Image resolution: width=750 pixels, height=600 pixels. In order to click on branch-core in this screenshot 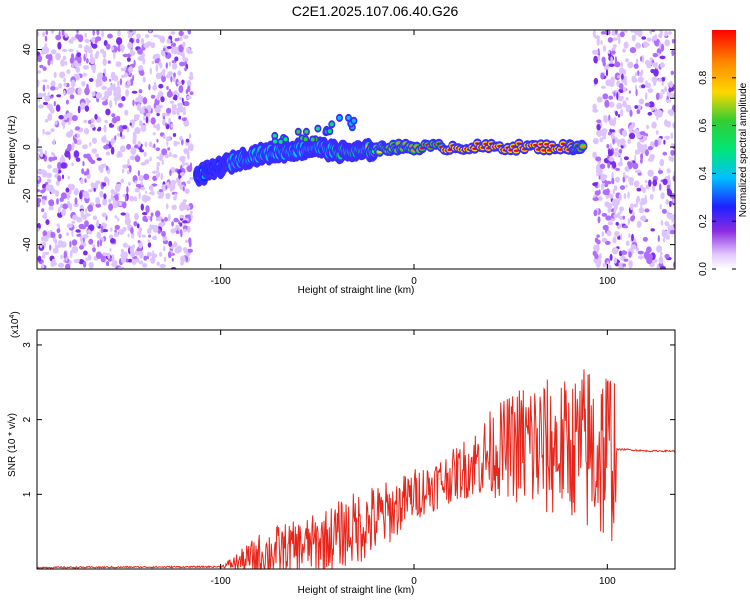, I will do `click(280, 141)`.